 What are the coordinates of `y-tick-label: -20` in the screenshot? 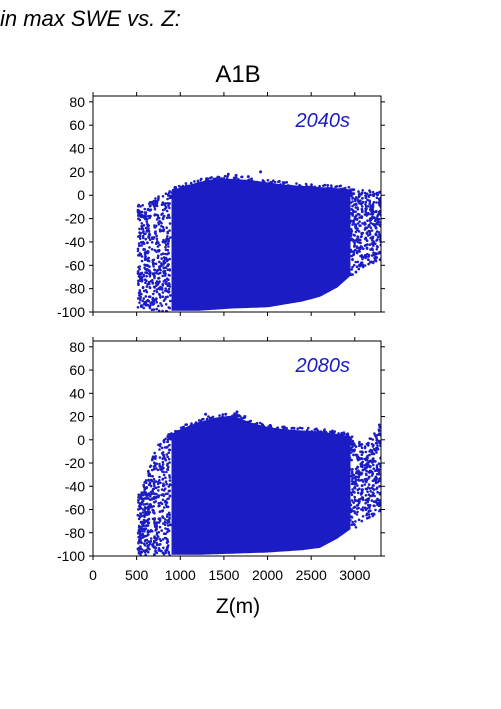 It's located at (75, 219).